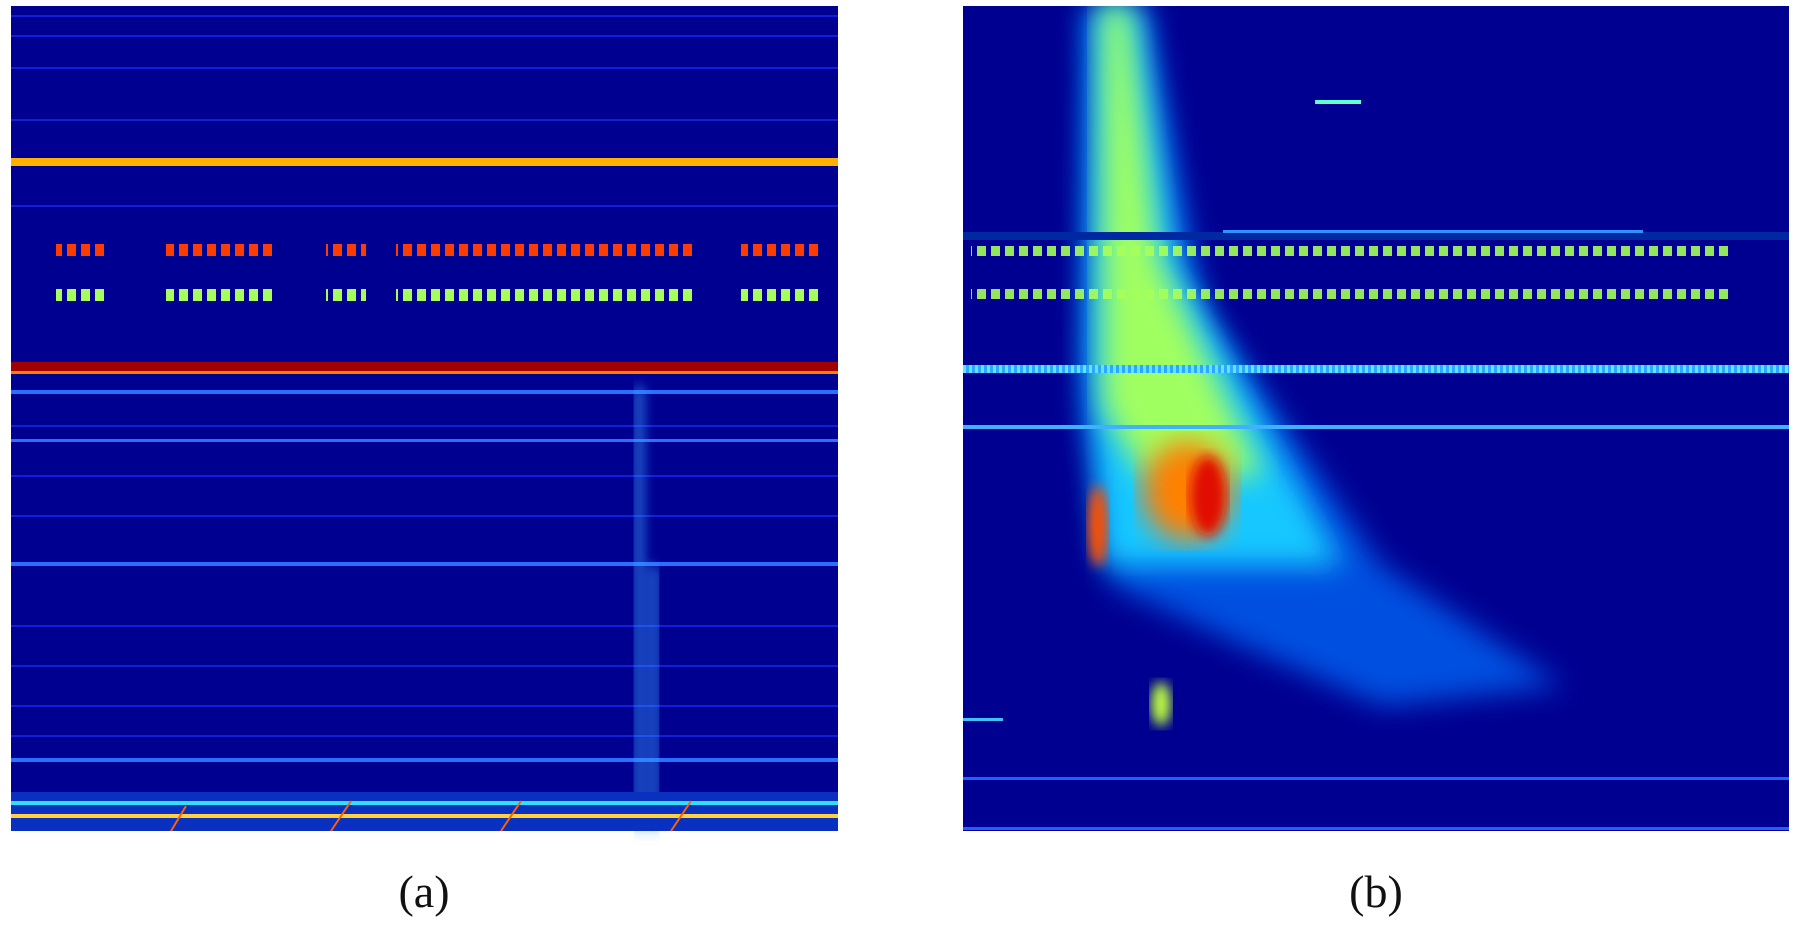 The width and height of the screenshot is (1800, 930). I want to click on caption: (a), so click(424, 891).